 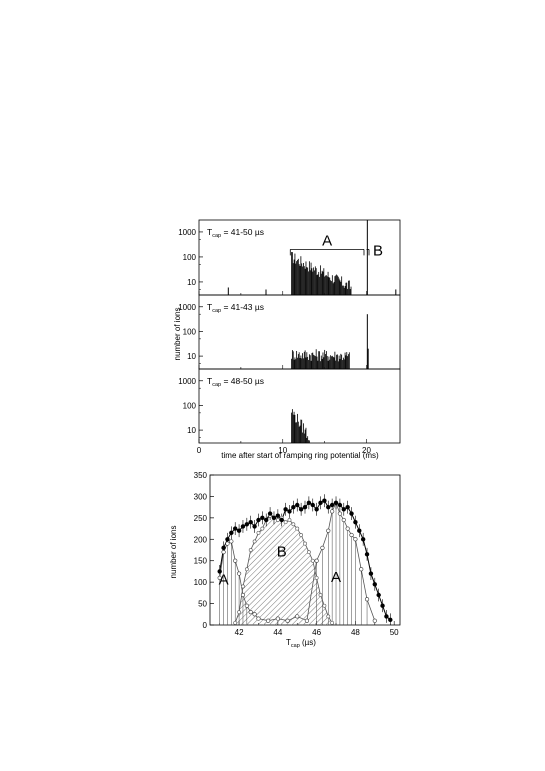 What do you see at coordinates (201, 582) in the screenshot?
I see `y-tick-label: 100` at bounding box center [201, 582].